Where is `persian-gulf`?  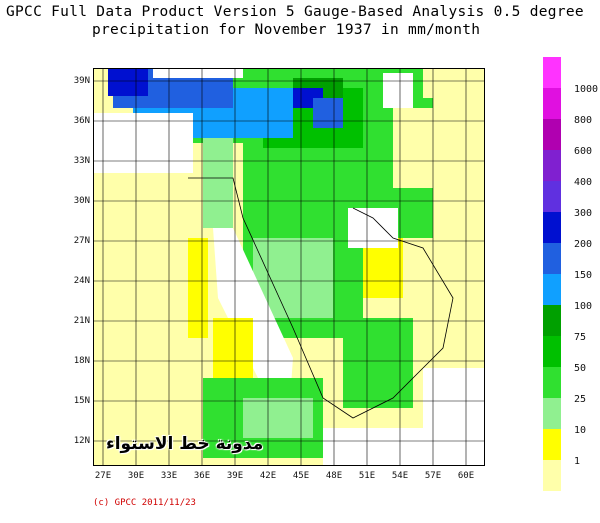
persian-gulf is located at coordinates (373, 228).